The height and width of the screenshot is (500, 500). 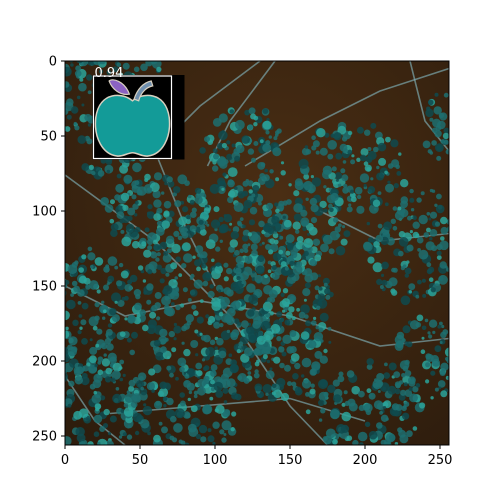 What do you see at coordinates (109, 73) in the screenshot?
I see `detection-score: 0.94` at bounding box center [109, 73].